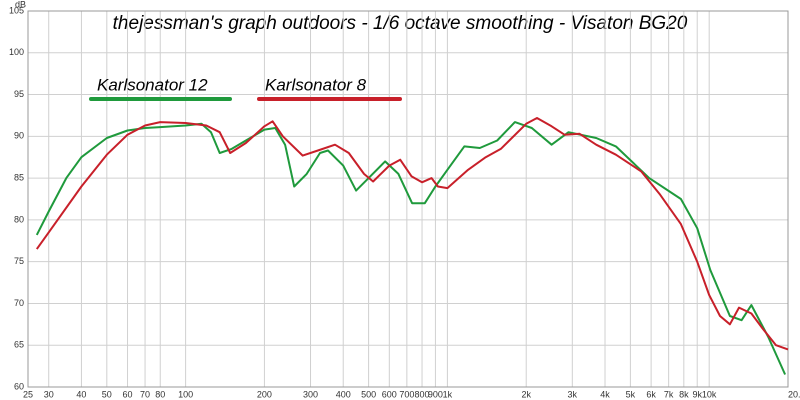  I want to click on x-tick-label: 700, so click(406, 394).